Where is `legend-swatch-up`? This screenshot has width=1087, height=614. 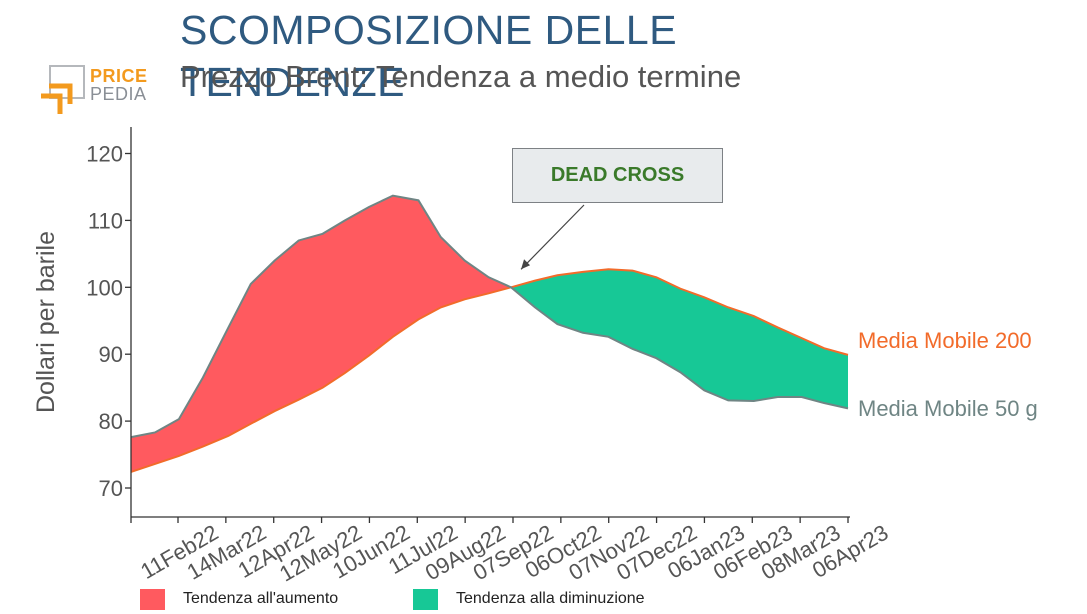 legend-swatch-up is located at coordinates (152, 599).